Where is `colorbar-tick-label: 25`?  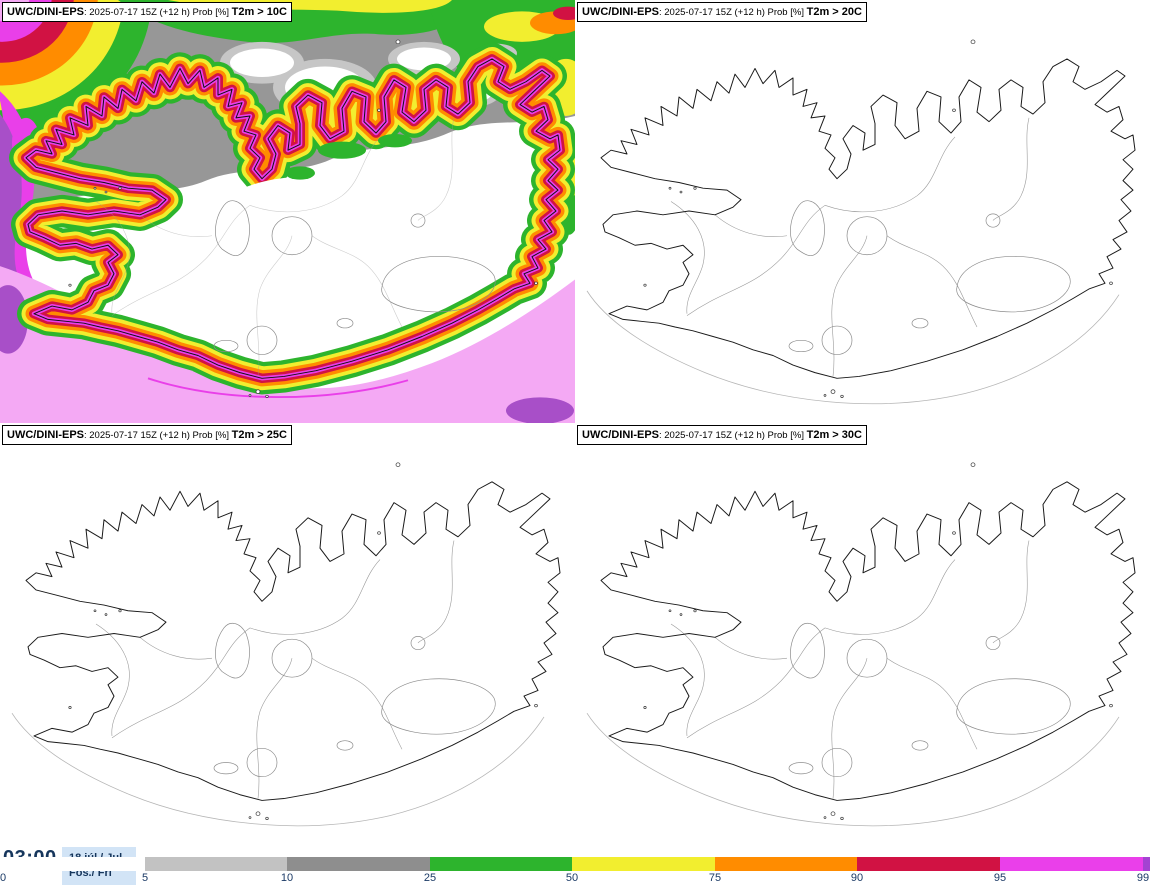
colorbar-tick-label: 25 is located at coordinates (430, 878).